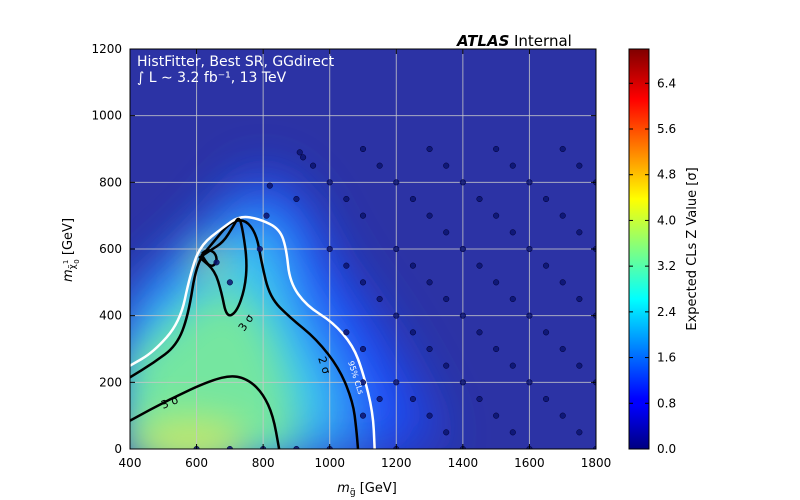 Image resolution: width=800 pixels, height=500 pixels. Describe the element at coordinates (666, 175) in the screenshot. I see `colorbar-tick-label: 4.8` at that location.